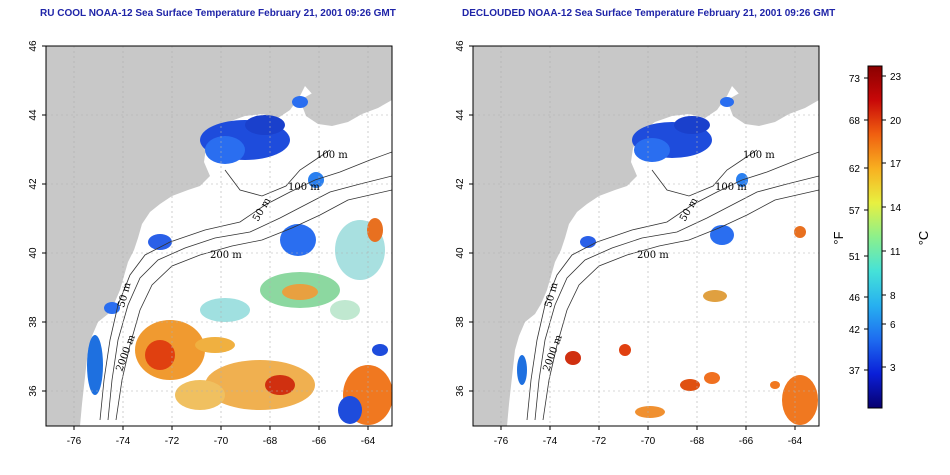  Describe the element at coordinates (893, 325) in the screenshot. I see `celsius-tick-label: 6` at that location.